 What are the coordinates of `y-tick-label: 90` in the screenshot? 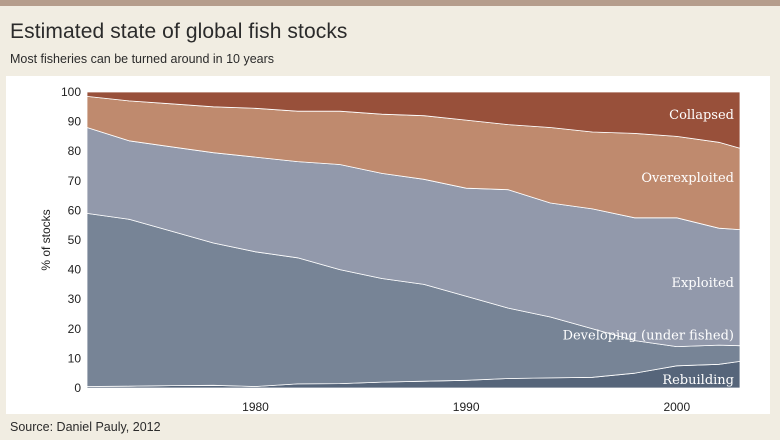 It's located at (75, 122).